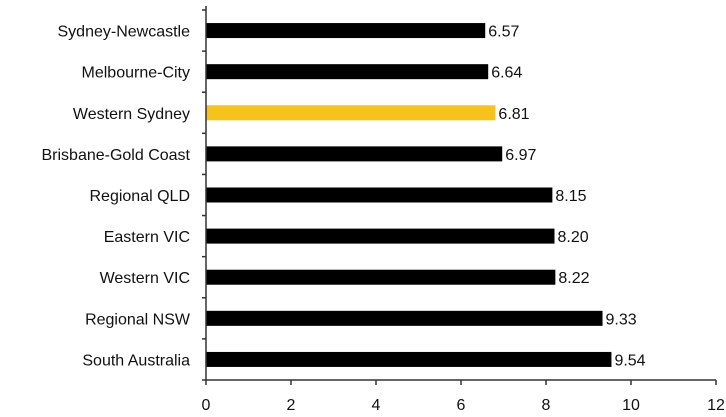 Image resolution: width=726 pixels, height=417 pixels. What do you see at coordinates (376, 405) in the screenshot?
I see `x-tick-label: 4` at bounding box center [376, 405].